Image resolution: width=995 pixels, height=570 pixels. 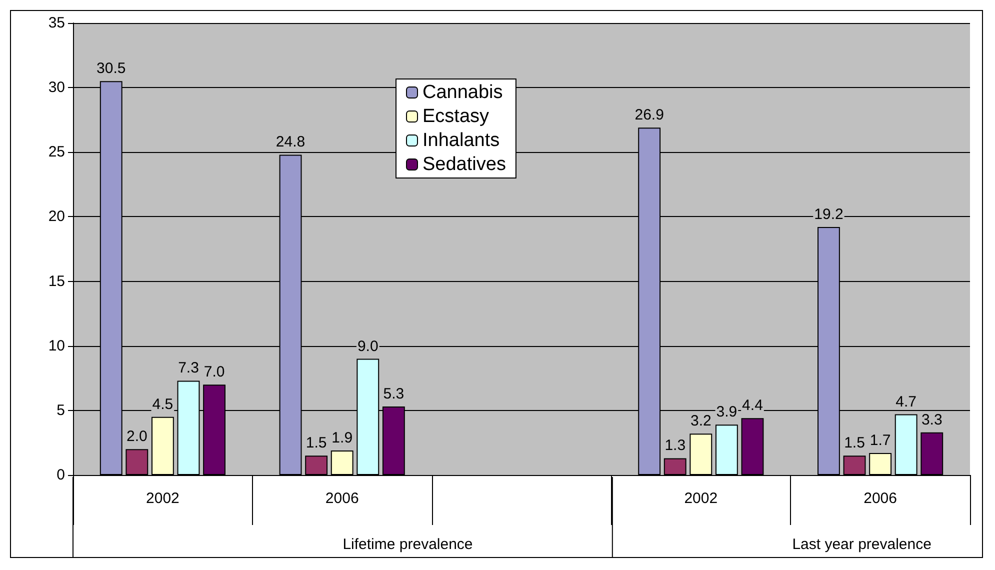 What do you see at coordinates (60, 475) in the screenshot?
I see `y-tick-label: 0` at bounding box center [60, 475].